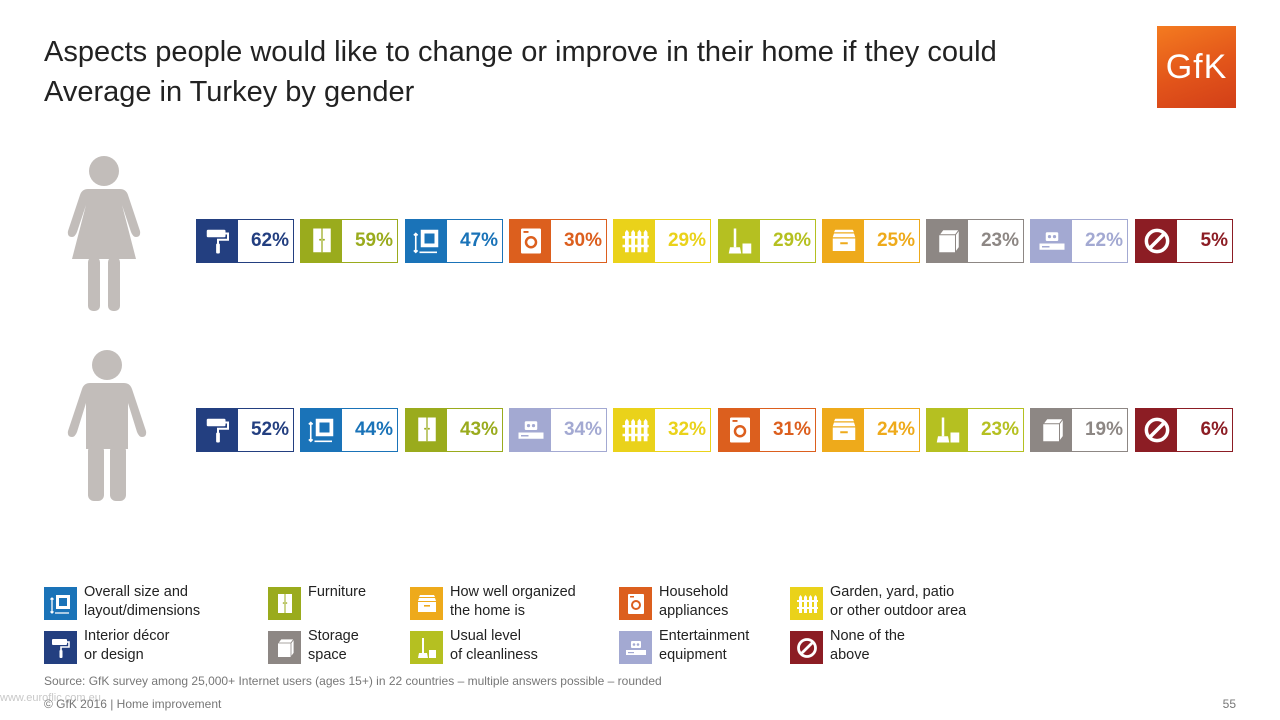 The image size is (1280, 720). Describe the element at coordinates (133, 704) in the screenshot. I see `footer-copyright: © GfK 2016 | Home improvement` at that location.